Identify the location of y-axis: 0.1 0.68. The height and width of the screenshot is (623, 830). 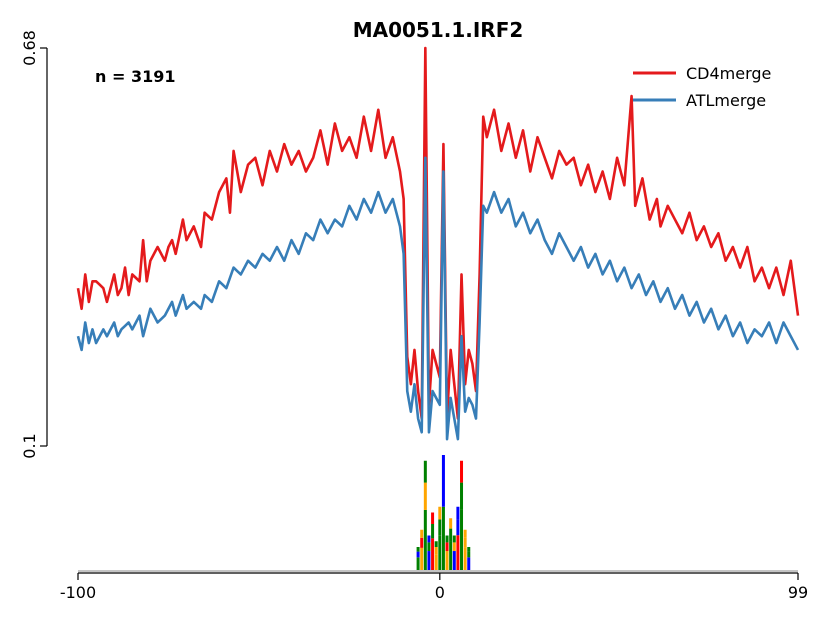
(34, 244).